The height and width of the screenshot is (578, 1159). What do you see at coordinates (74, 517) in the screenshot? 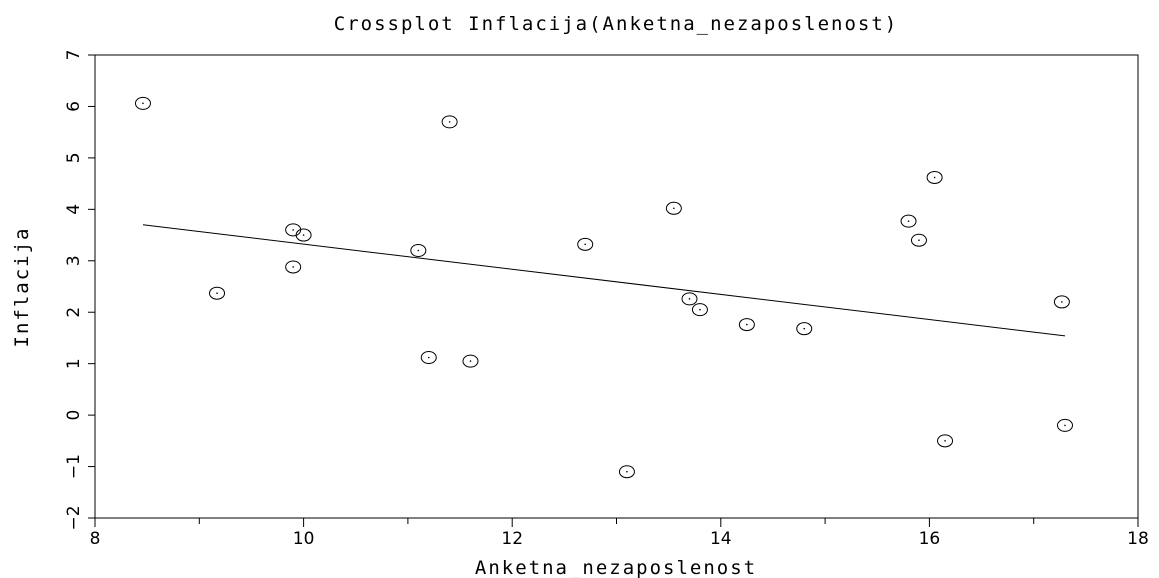
I see `y-tick-label: −2` at bounding box center [74, 517].